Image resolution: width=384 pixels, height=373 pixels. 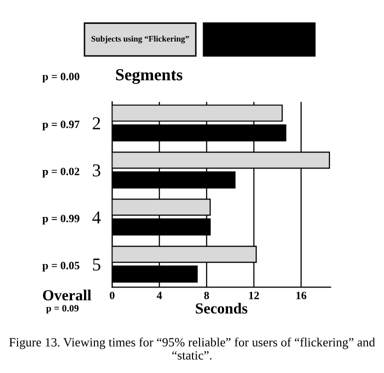 What do you see at coordinates (222, 308) in the screenshot?
I see `x-axis-title: Seconds` at bounding box center [222, 308].